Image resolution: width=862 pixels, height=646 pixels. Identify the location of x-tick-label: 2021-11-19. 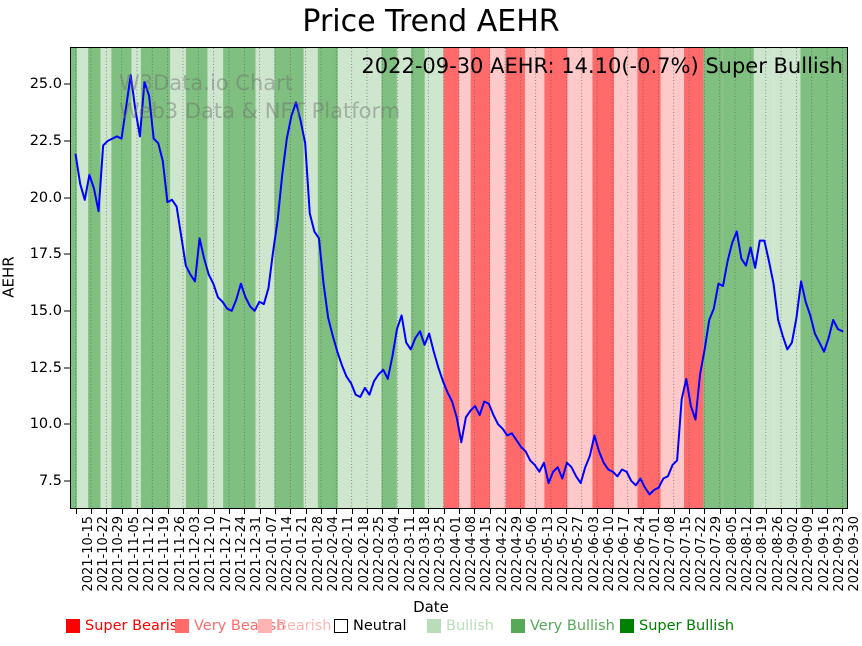
(165, 554).